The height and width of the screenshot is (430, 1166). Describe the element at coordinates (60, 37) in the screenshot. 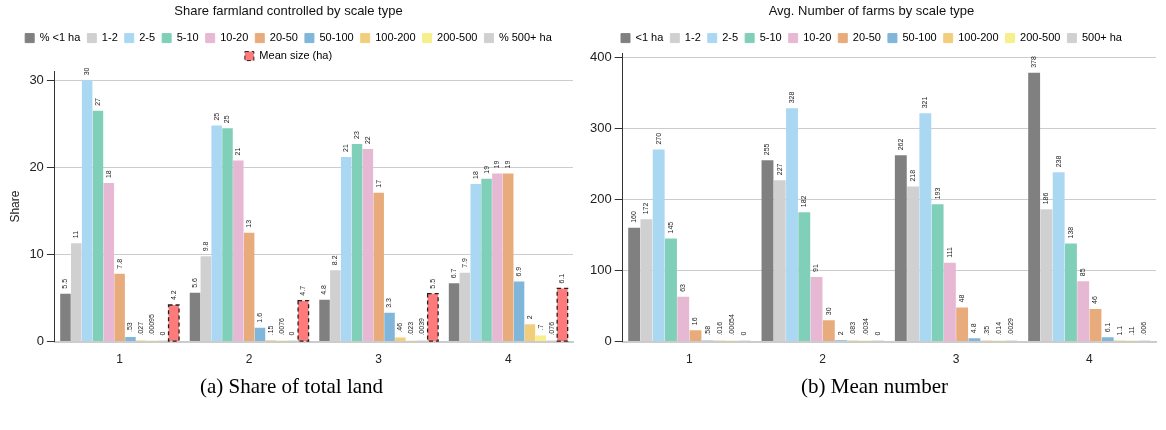

I see `legend-label: % <1 ha` at that location.